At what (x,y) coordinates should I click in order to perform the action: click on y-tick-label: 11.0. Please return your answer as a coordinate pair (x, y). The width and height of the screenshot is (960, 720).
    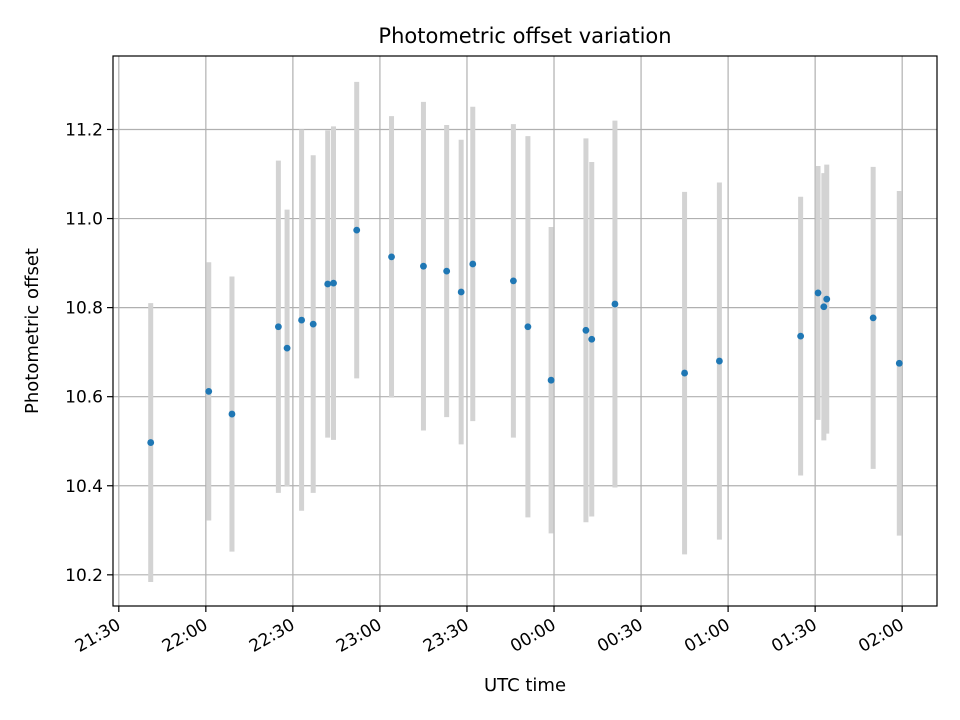
    Looking at the image, I should click on (84, 220).